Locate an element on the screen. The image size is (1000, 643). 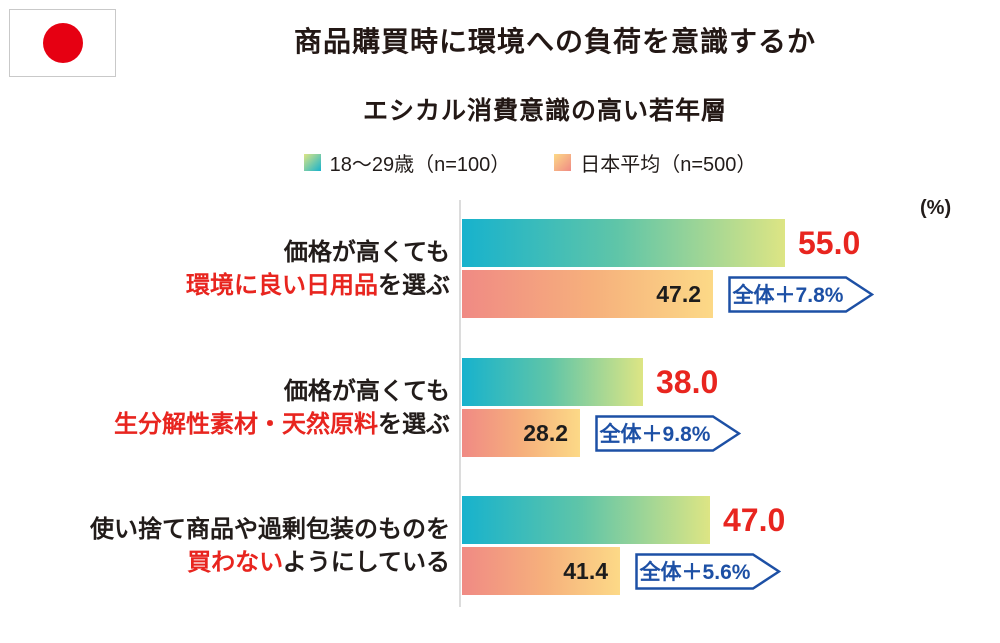
japan-flag-icon is located at coordinates (62, 43).